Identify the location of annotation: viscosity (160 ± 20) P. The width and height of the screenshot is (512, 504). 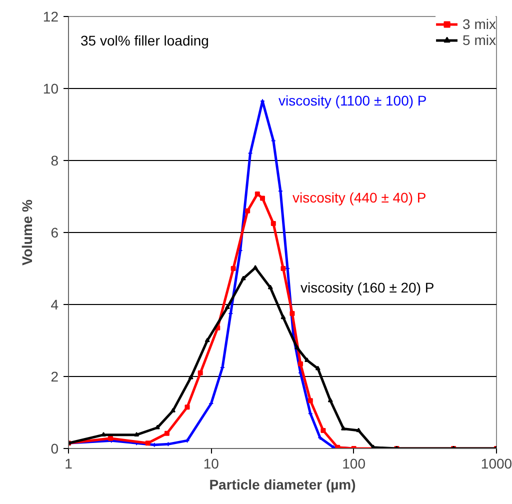
(367, 288).